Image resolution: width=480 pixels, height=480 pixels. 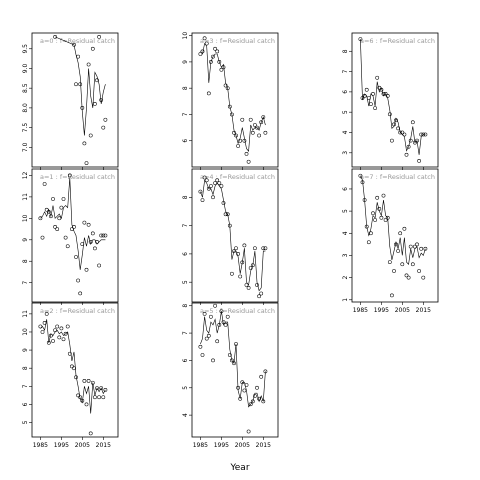 What do you see at coordinates (345, 255) in the screenshot?
I see `y-tick-label: 3` at bounding box center [345, 255].